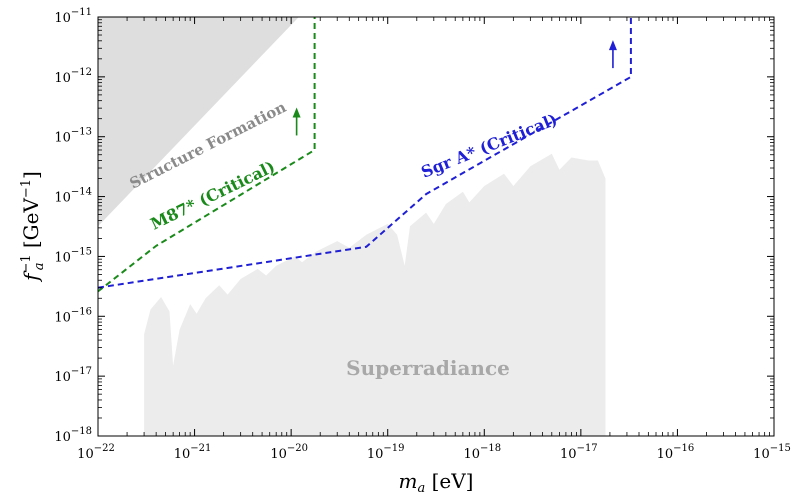 This screenshot has height=497, width=792. What do you see at coordinates (73, 16) in the screenshot?
I see `y-tick-label: 10−11` at bounding box center [73, 16].